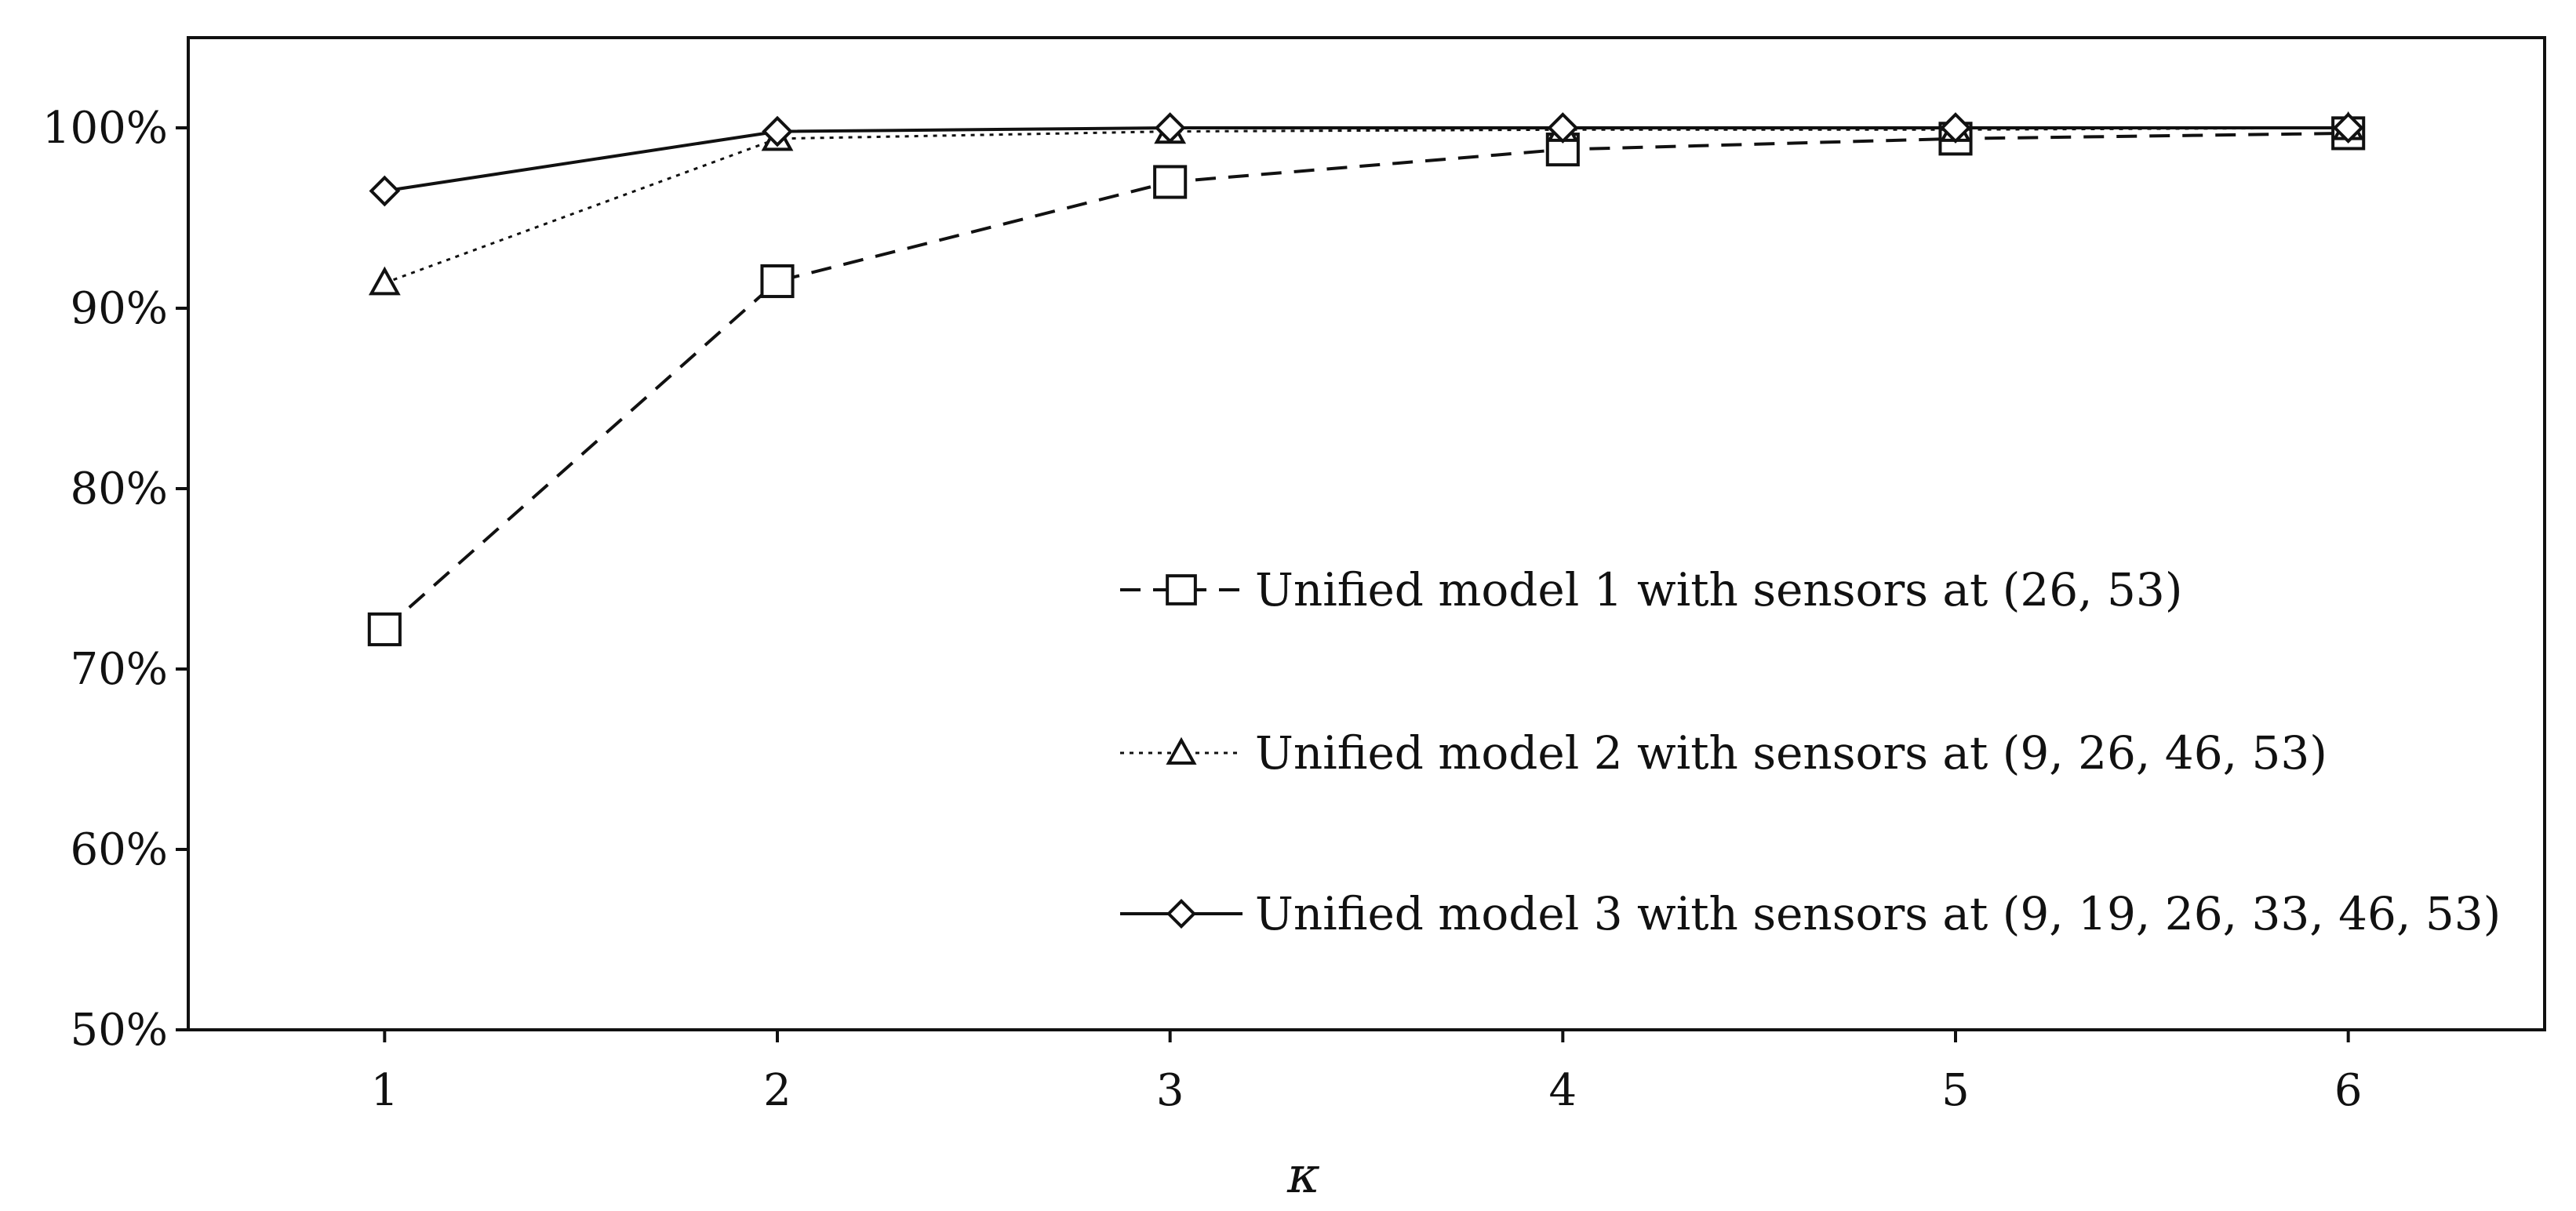 The height and width of the screenshot is (1211, 2576). What do you see at coordinates (119, 308) in the screenshot?
I see `y-tick-label: 90%` at bounding box center [119, 308].